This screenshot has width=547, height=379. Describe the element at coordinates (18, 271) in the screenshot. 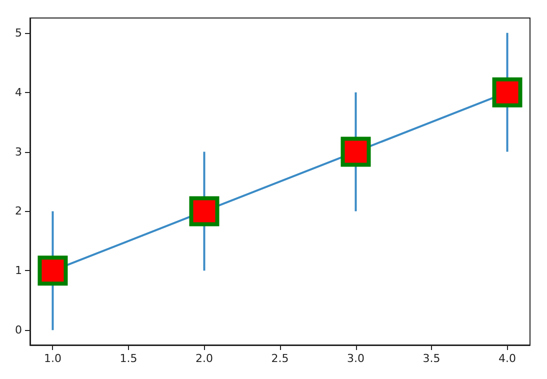

I see `y-tick-label: 1` at that location.